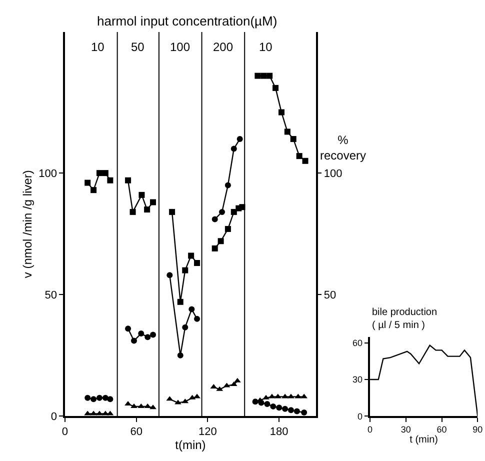  I want to click on chart-title: harmol input concentration(µM), so click(187, 20).